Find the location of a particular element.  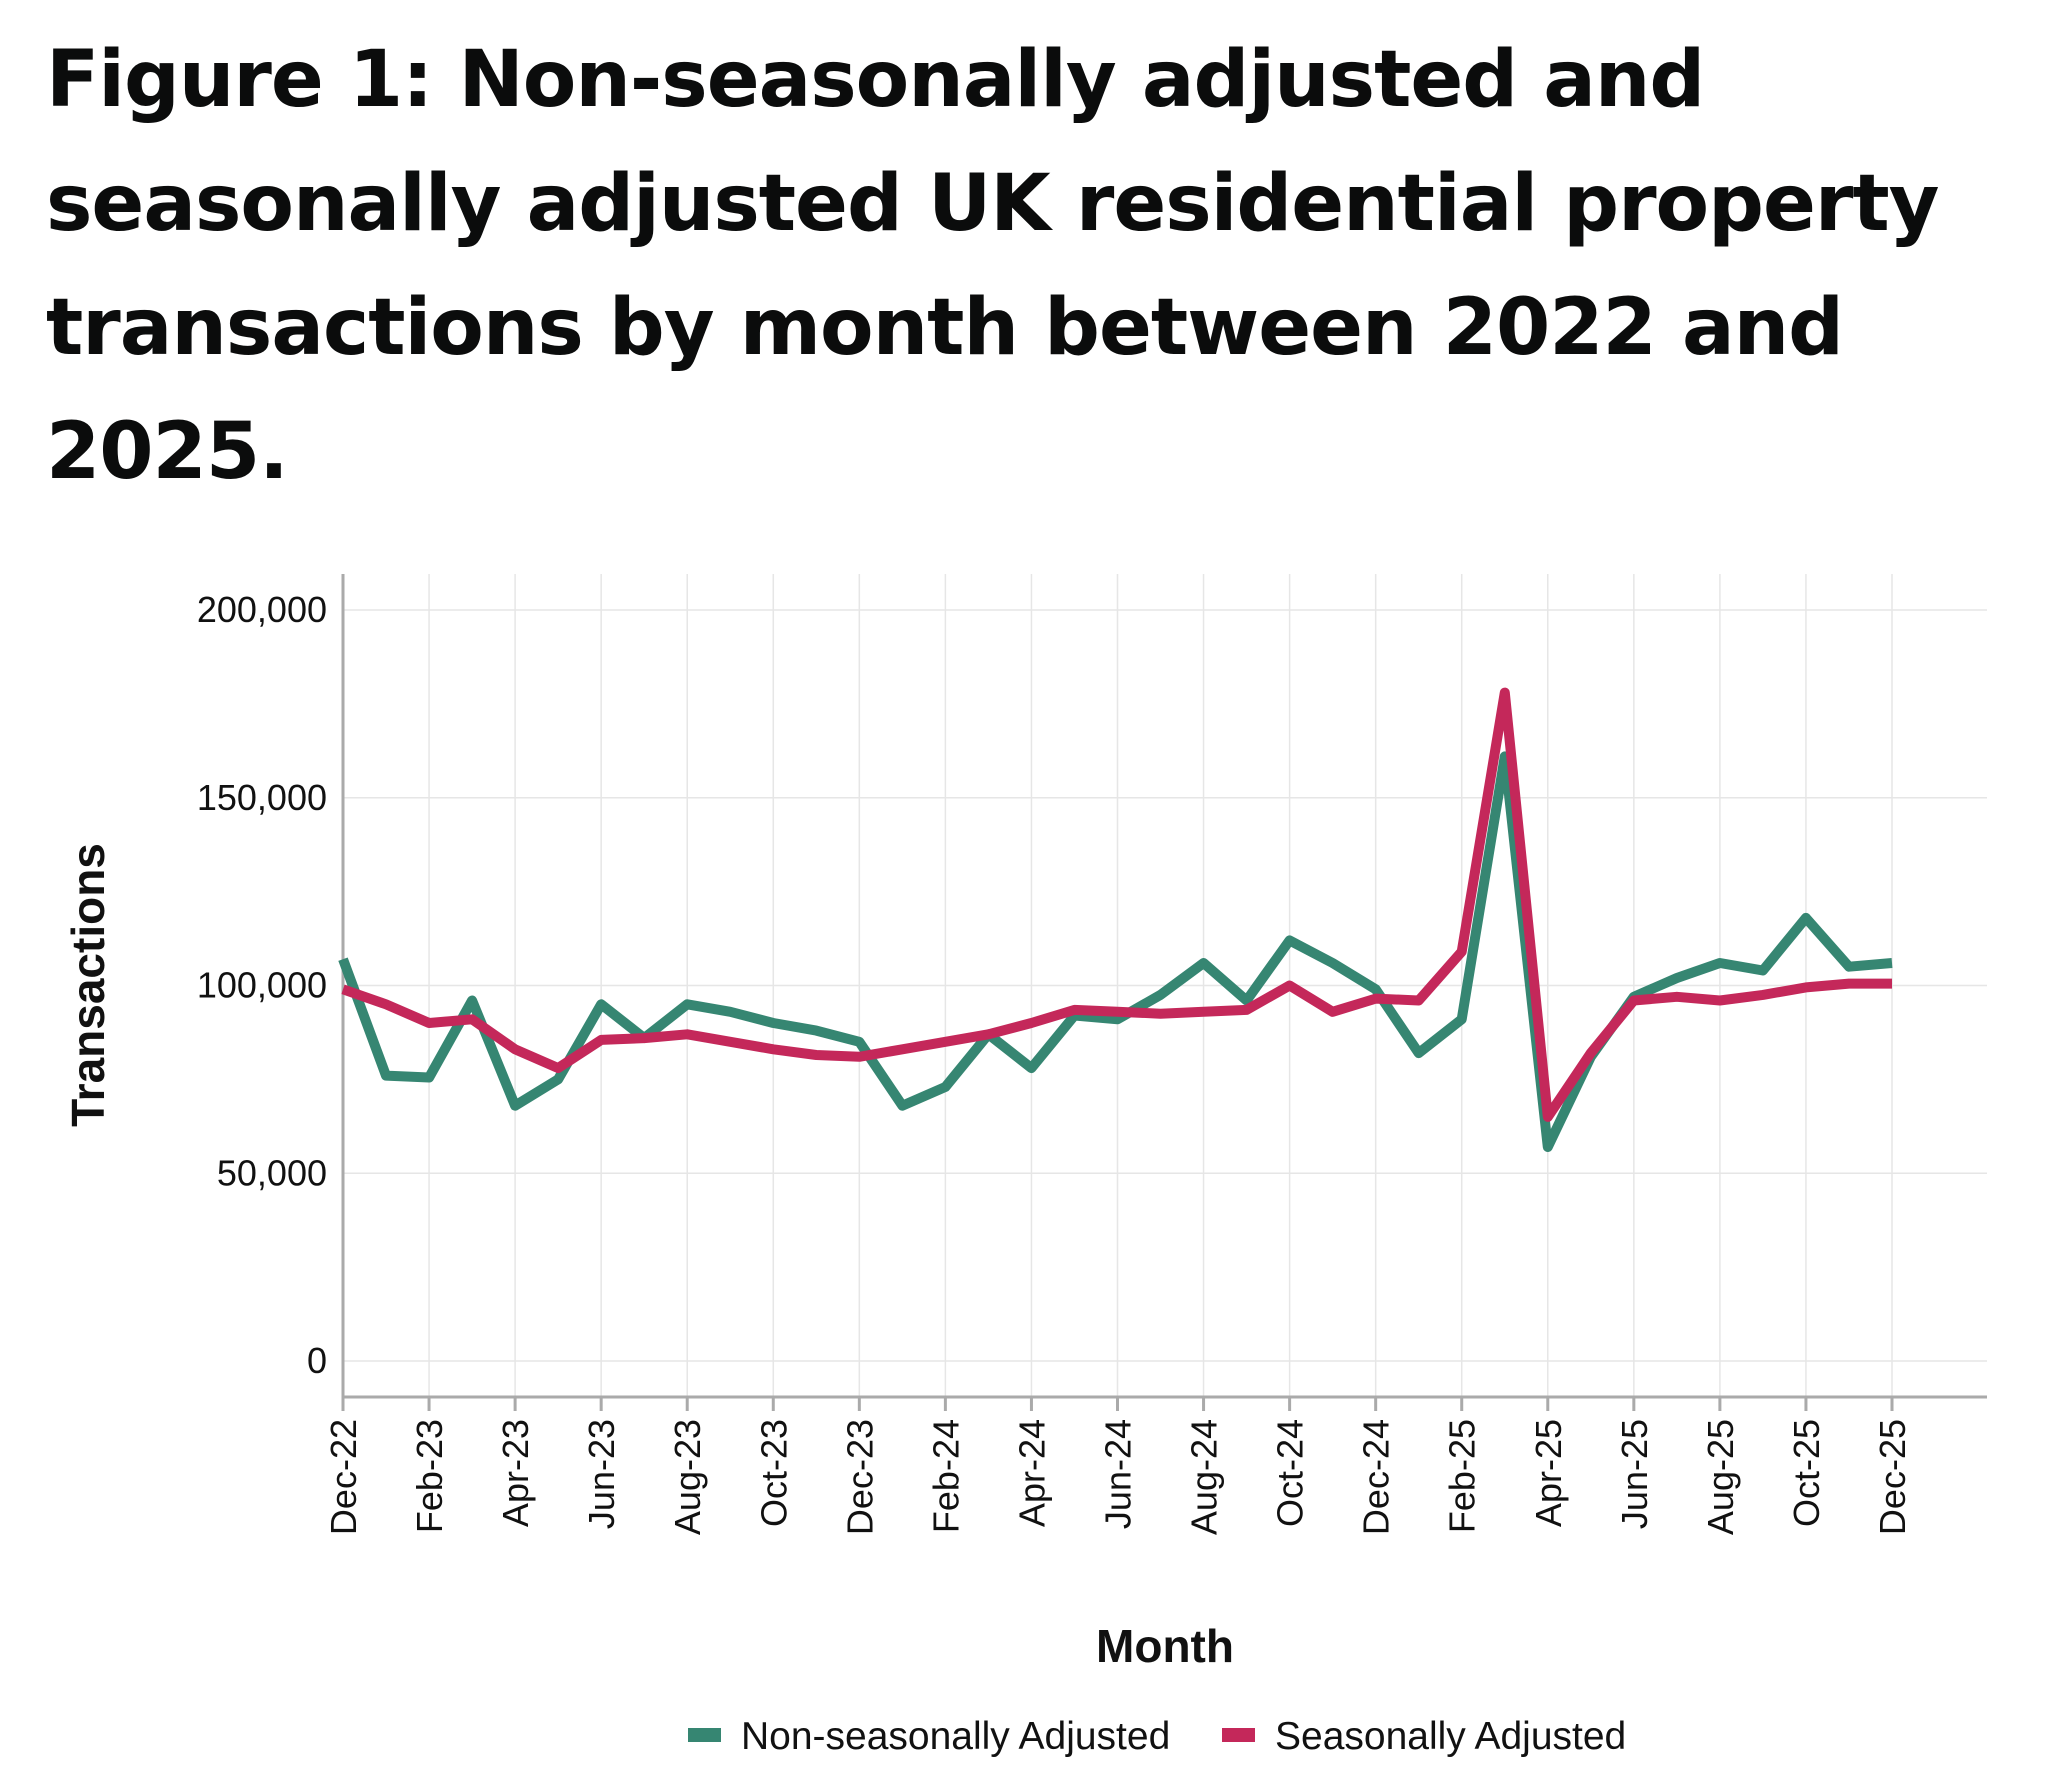

x-tick-label: Apr-24 is located at coordinates (1031, 1473).